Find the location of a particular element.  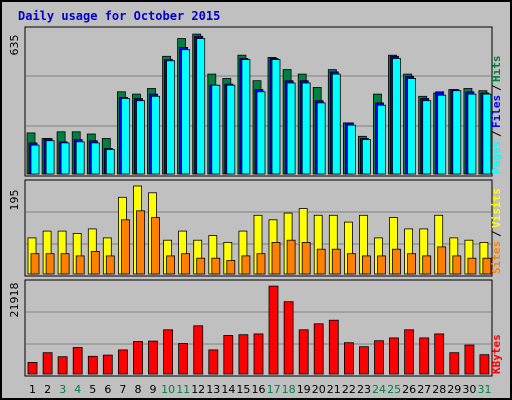

legend-kbytes: KBytes is located at coordinates (496, 354).